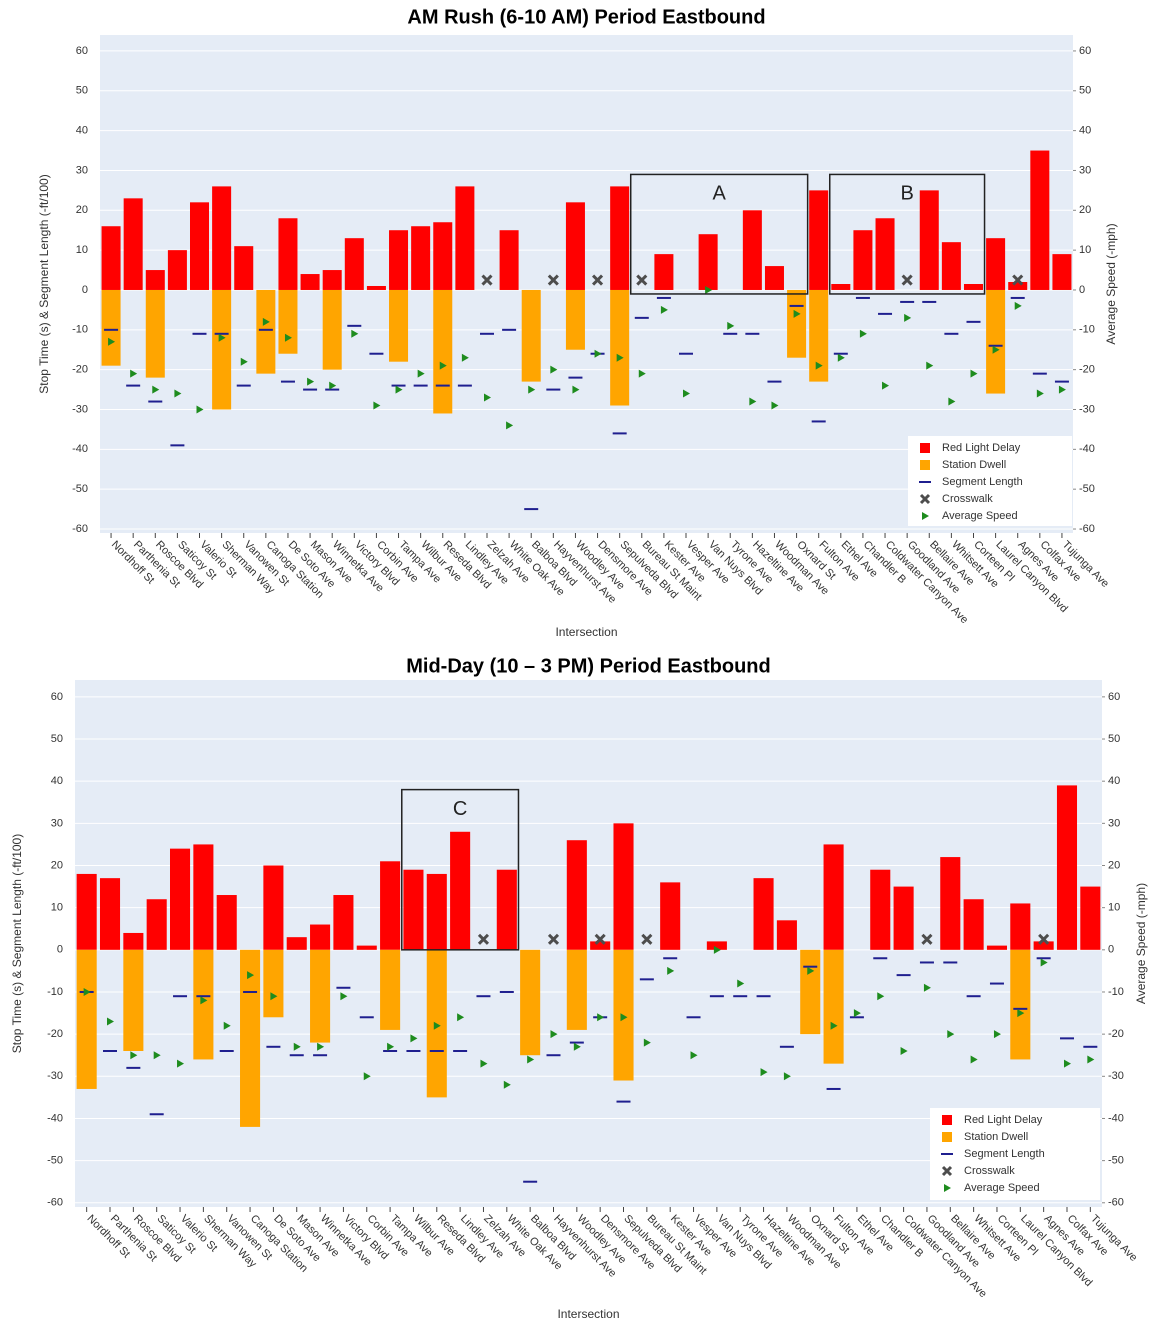 Image resolution: width=1156 pixels, height=1325 pixels. Describe the element at coordinates (1116, 1034) in the screenshot. I see `y2-tick-label: -20` at that location.